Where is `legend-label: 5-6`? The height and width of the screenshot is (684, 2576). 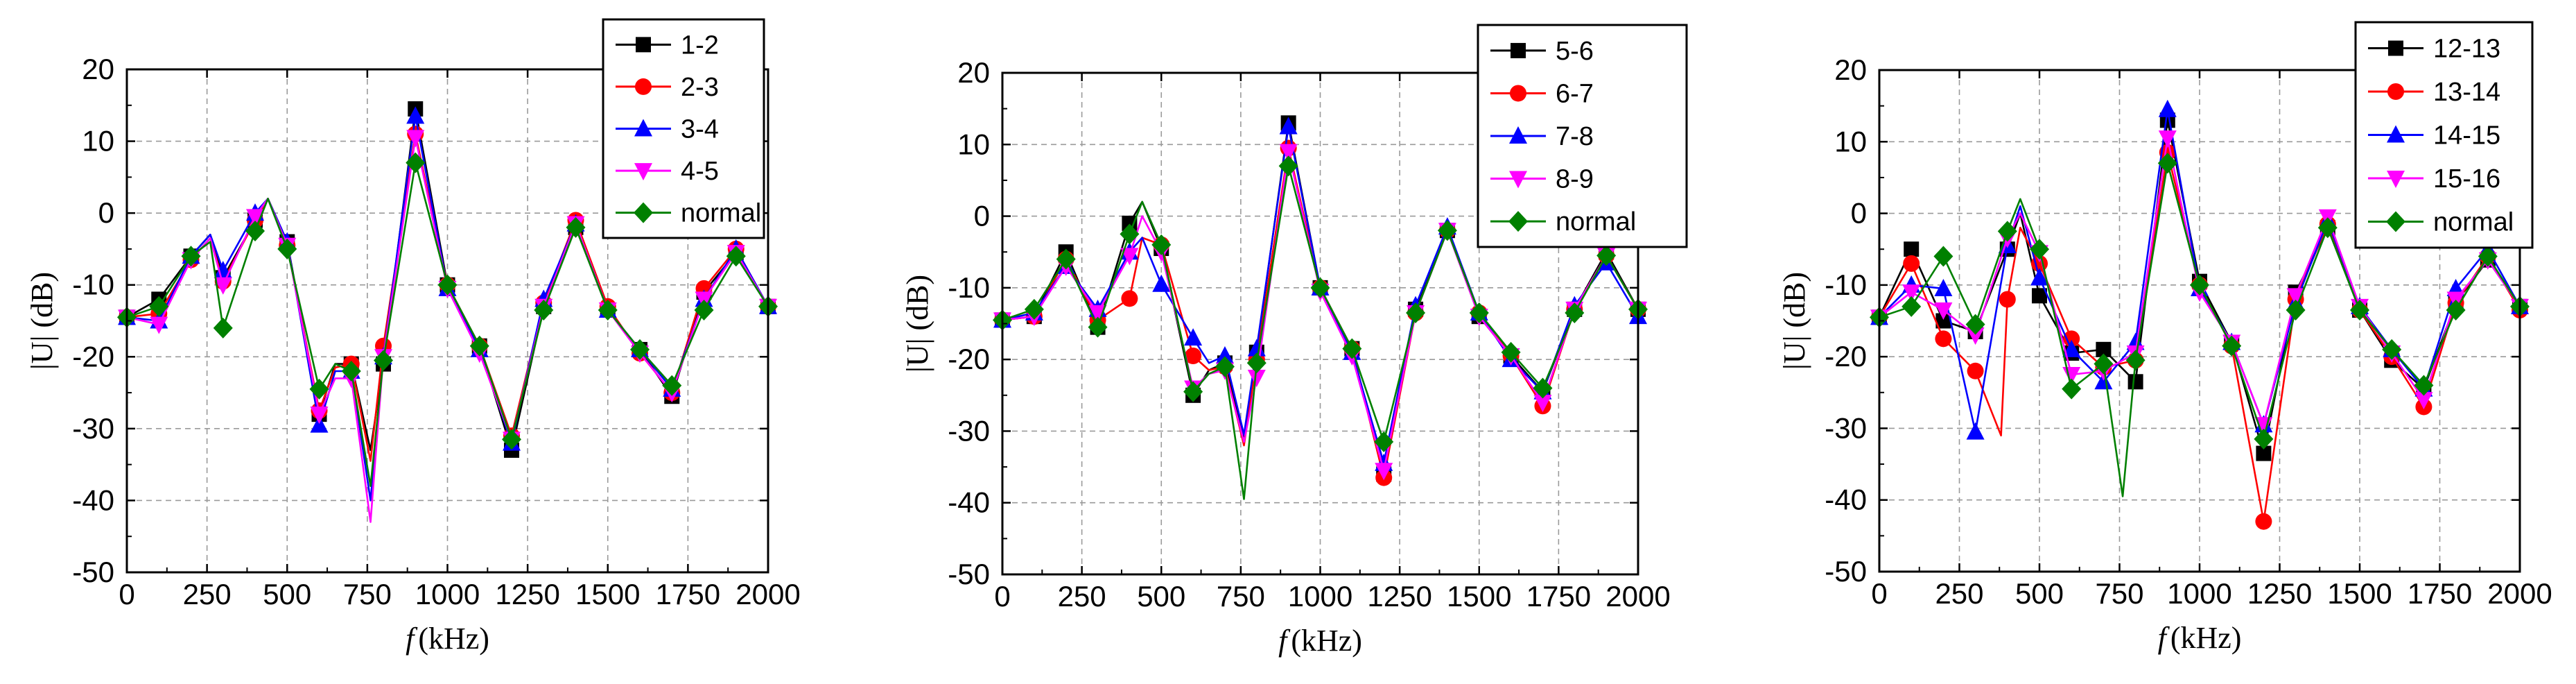
legend-label: 5-6 is located at coordinates (1575, 51).